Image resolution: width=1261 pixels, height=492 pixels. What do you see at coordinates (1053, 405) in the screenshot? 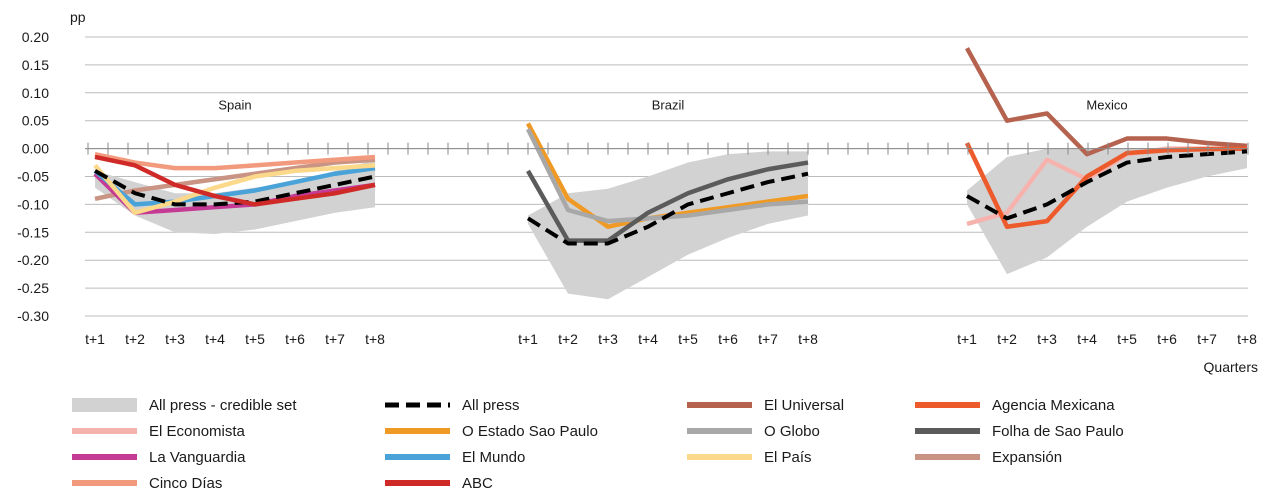
I see `legend-label: Agencia Mexicana` at bounding box center [1053, 405].